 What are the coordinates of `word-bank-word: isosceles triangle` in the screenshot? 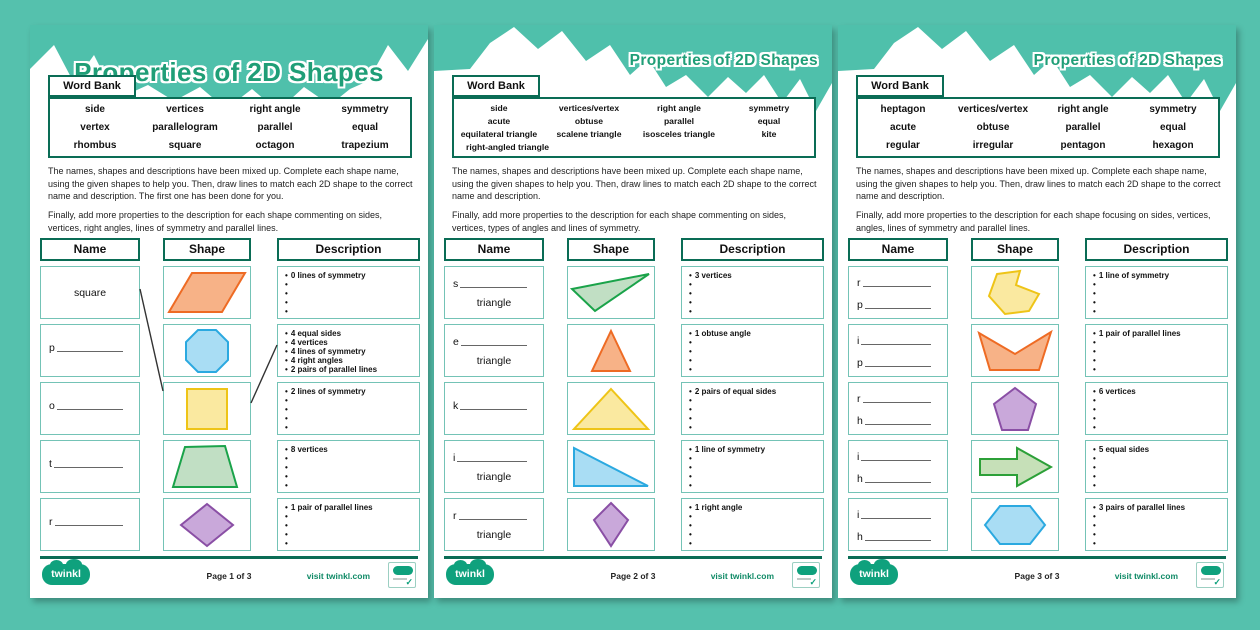 It's located at (679, 134).